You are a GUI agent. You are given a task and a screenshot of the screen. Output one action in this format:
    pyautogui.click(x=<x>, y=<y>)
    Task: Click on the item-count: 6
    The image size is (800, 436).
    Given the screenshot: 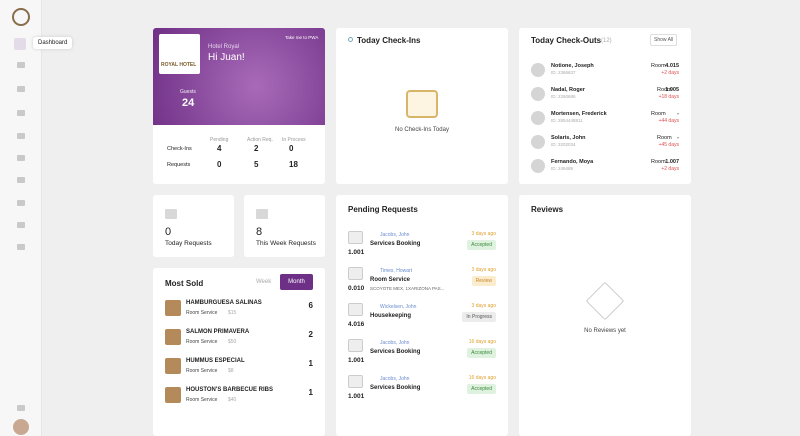 What is the action you would take?
    pyautogui.click(x=310, y=305)
    